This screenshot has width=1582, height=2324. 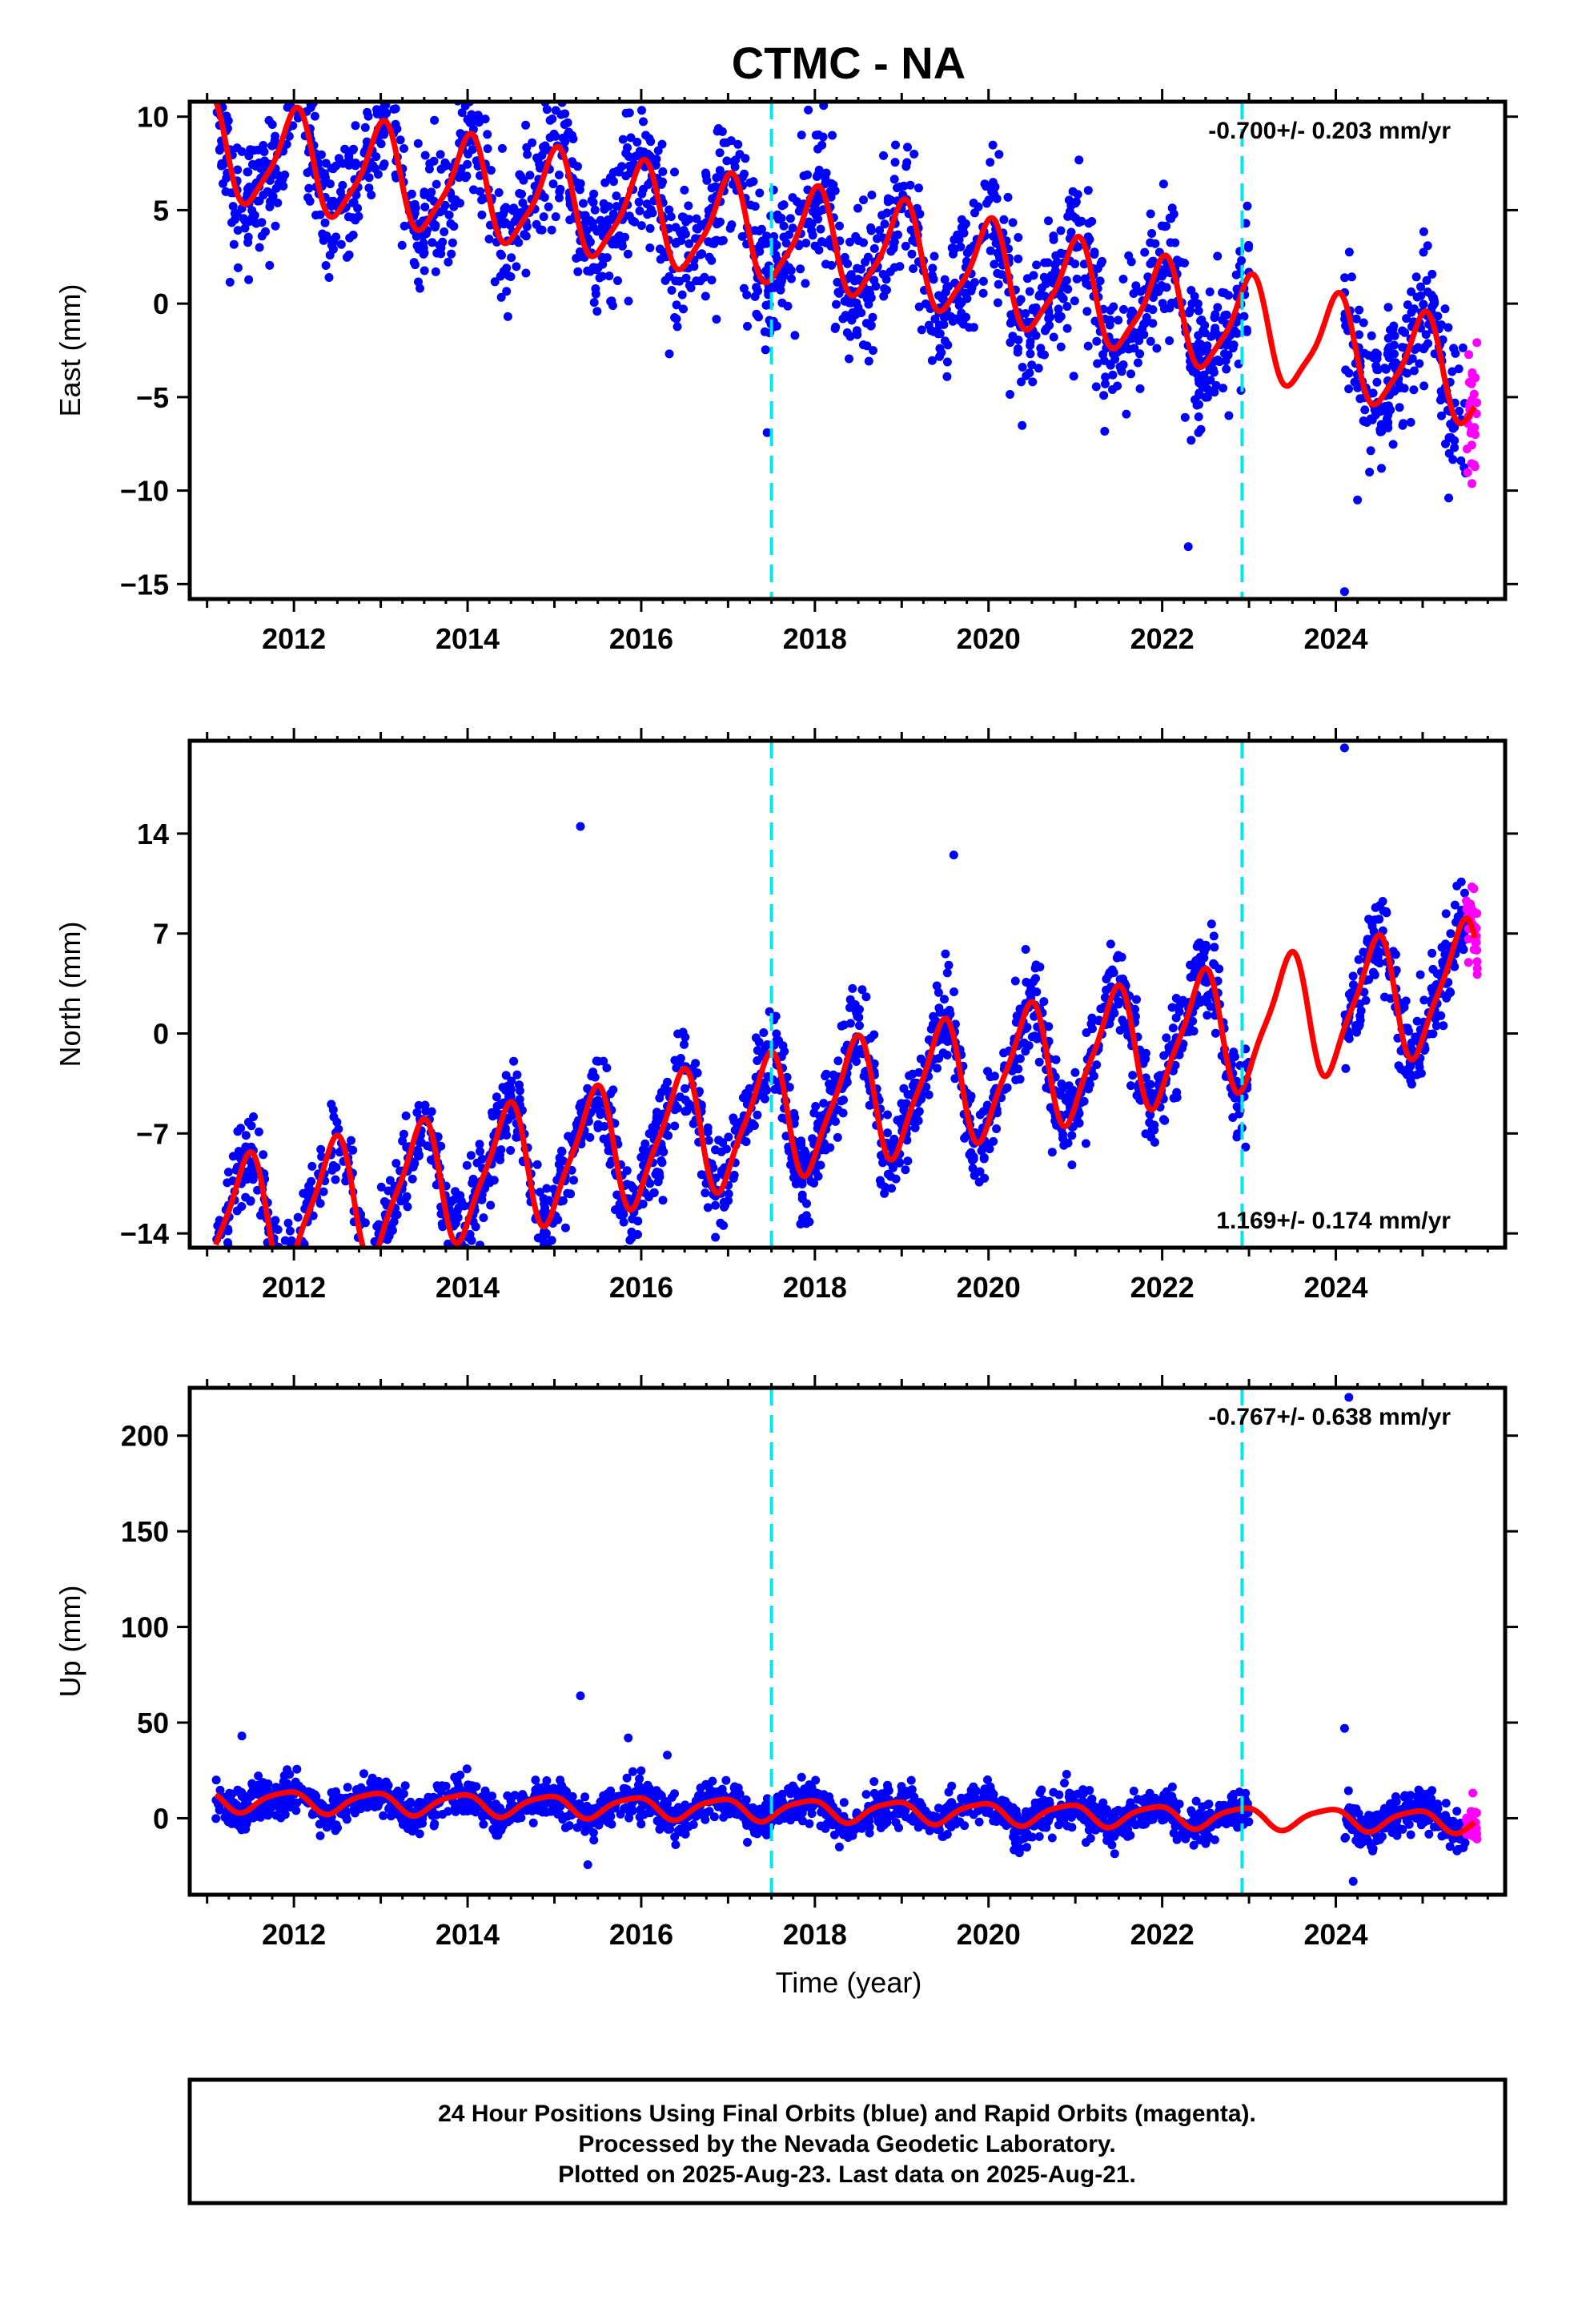 I want to click on outlier-point, so click(x=1358, y=500).